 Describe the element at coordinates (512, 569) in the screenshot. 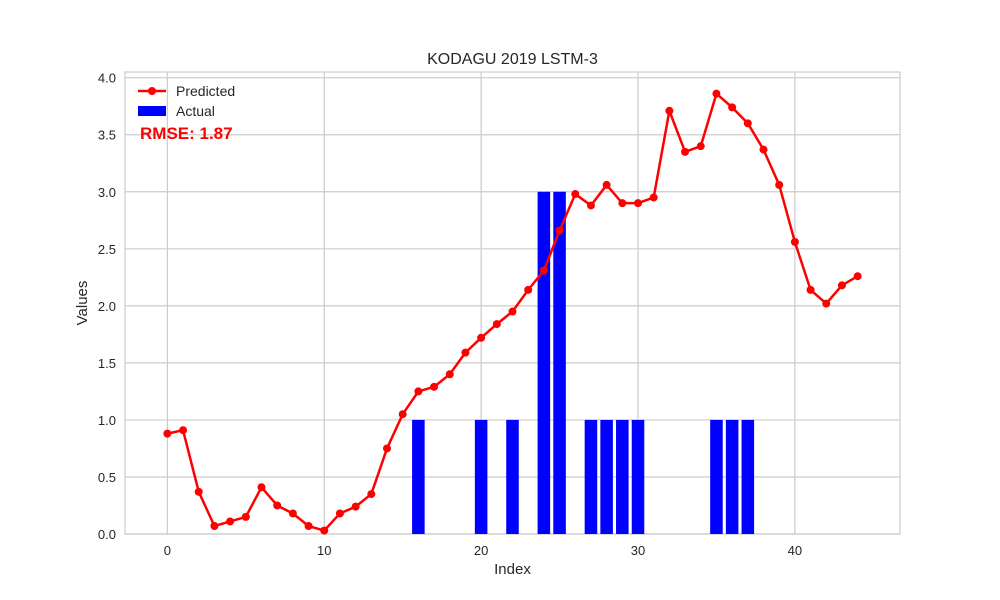

I see `x-axis-label: Index` at that location.